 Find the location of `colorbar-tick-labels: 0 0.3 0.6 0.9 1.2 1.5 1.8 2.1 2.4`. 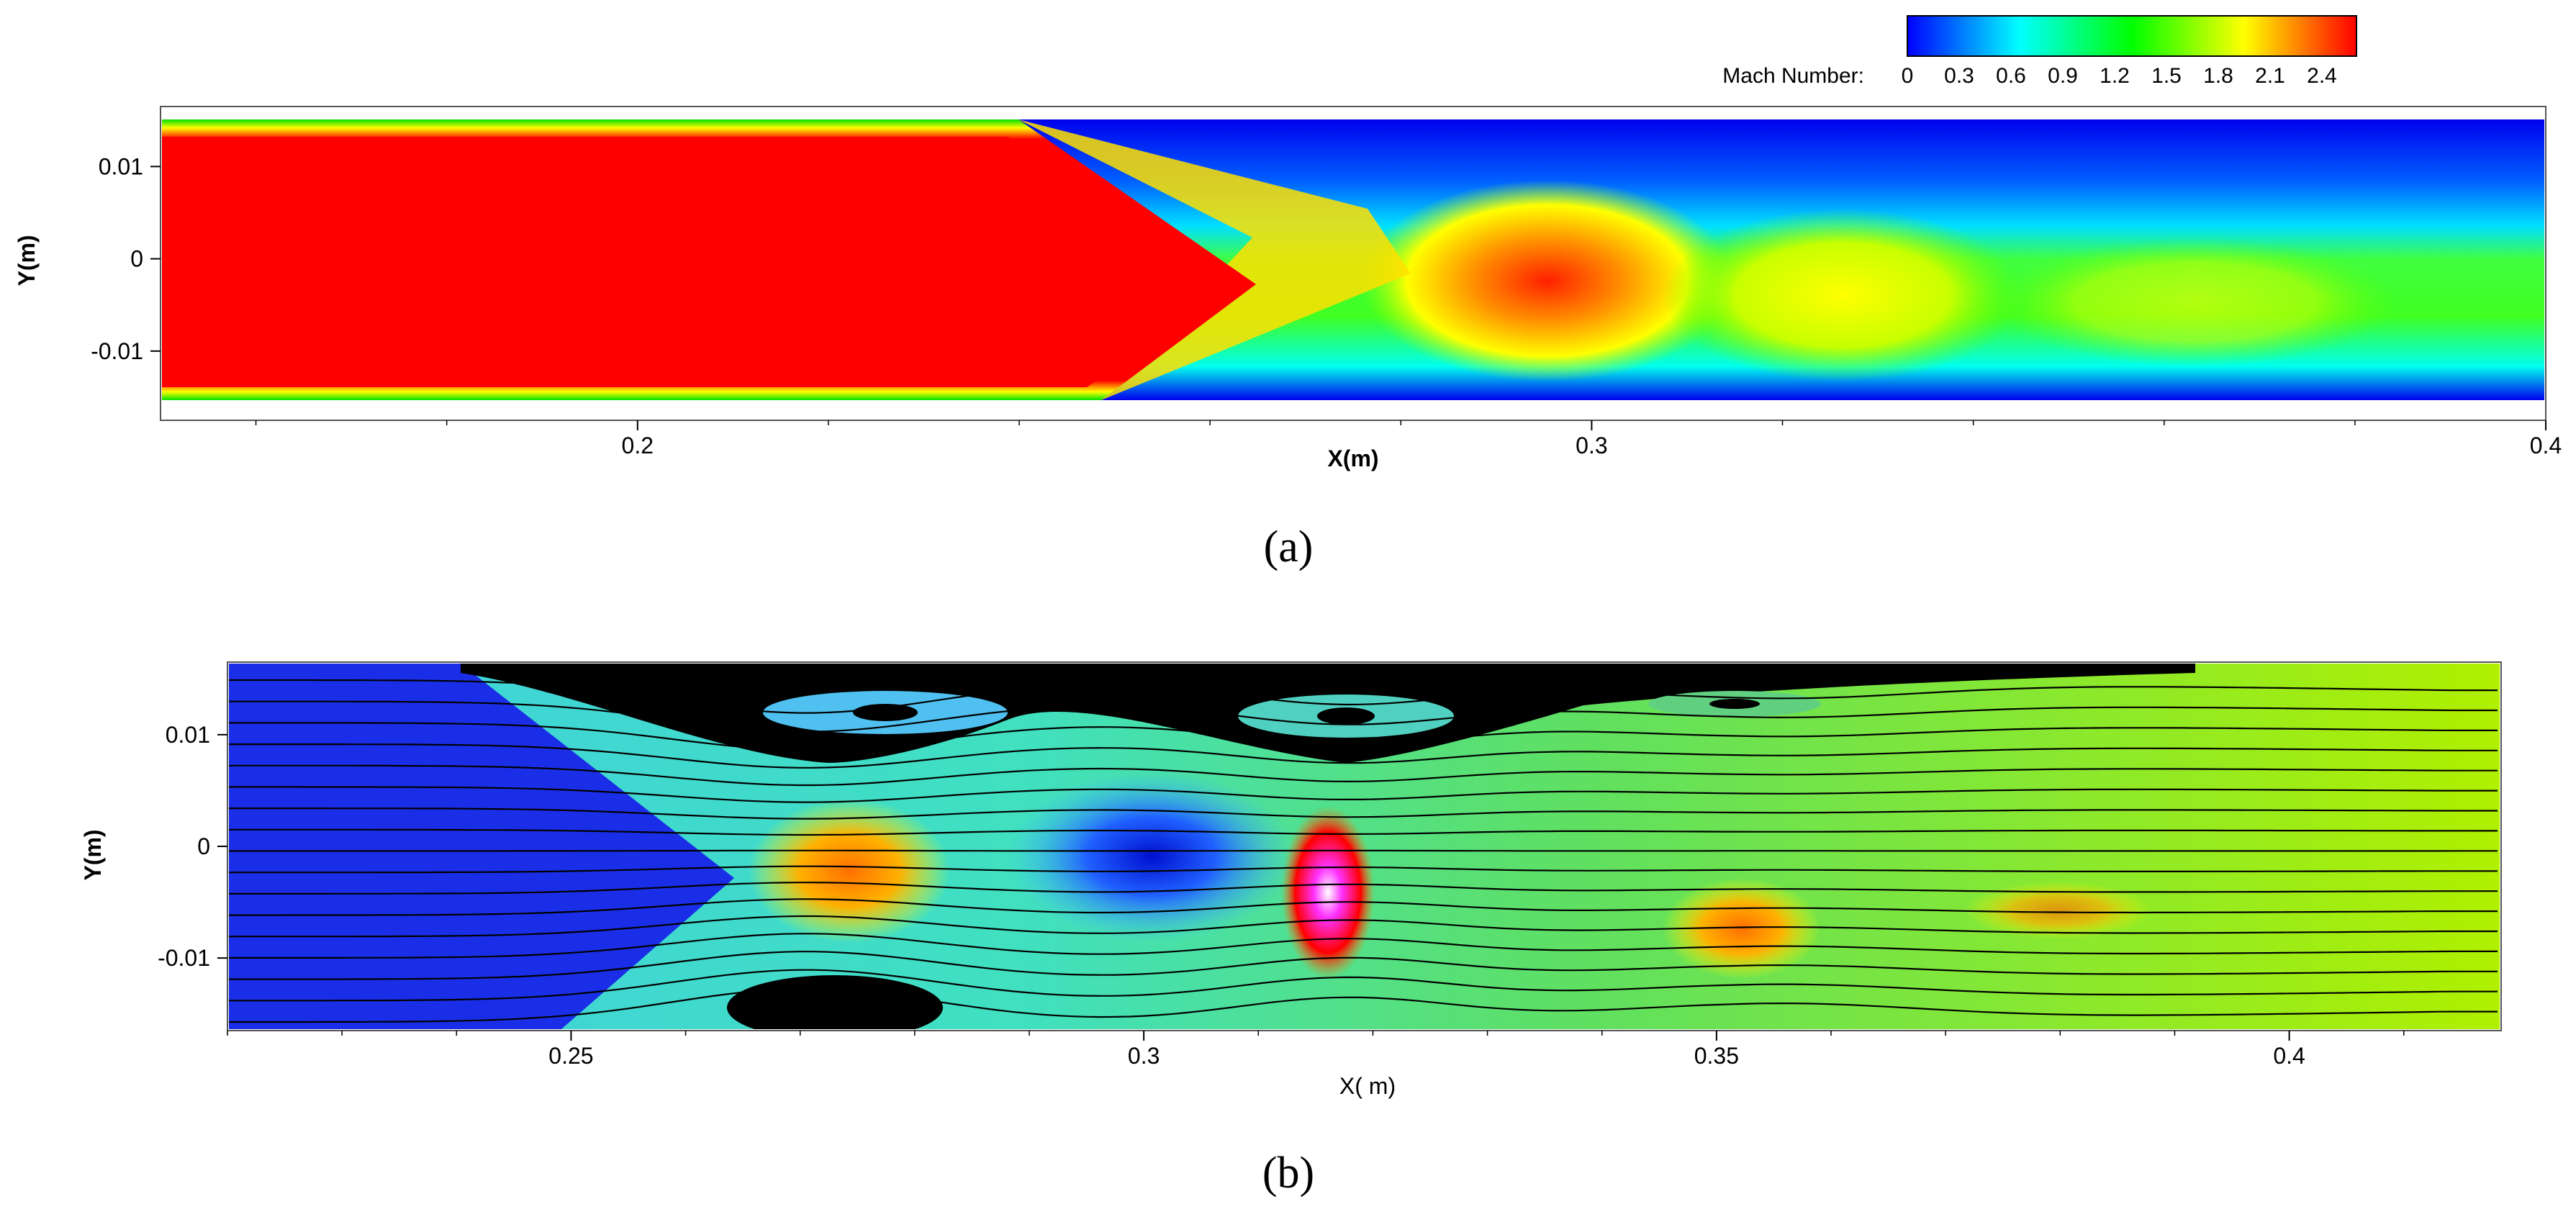

colorbar-tick-labels: 0 0.3 0.6 0.9 1.2 1.5 1.8 2.1 2.4 is located at coordinates (2119, 76).